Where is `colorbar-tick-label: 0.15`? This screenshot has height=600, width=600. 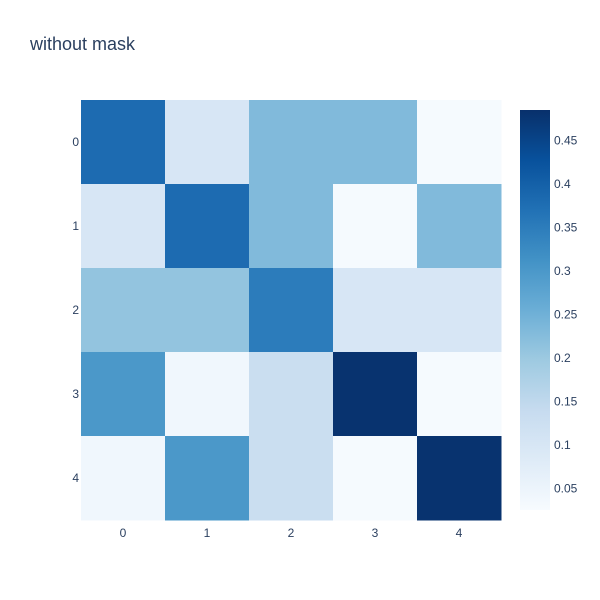
colorbar-tick-label: 0.15 is located at coordinates (566, 401).